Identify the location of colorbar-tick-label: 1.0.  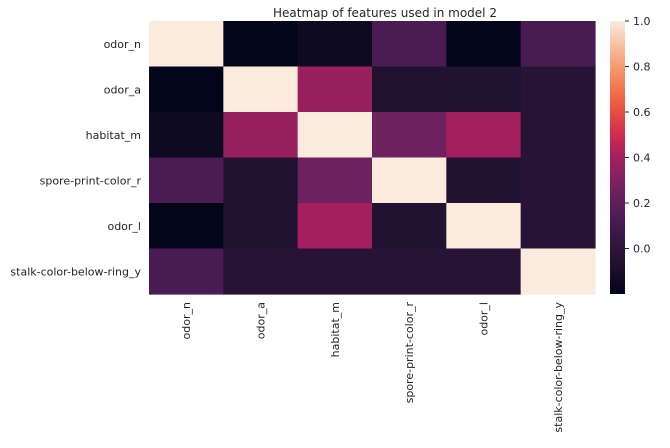
(642, 21).